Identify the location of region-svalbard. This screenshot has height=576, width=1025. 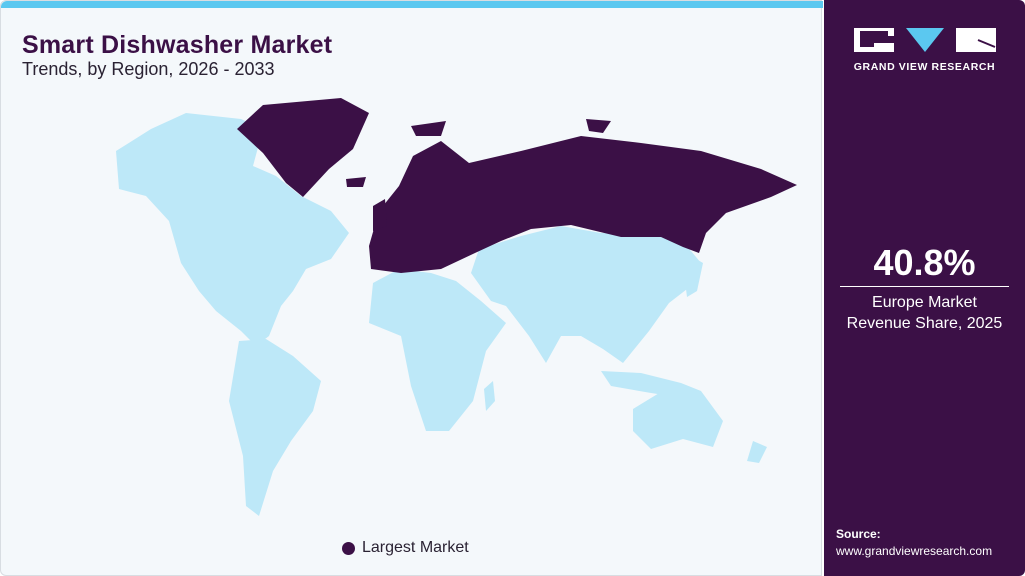
(598, 126).